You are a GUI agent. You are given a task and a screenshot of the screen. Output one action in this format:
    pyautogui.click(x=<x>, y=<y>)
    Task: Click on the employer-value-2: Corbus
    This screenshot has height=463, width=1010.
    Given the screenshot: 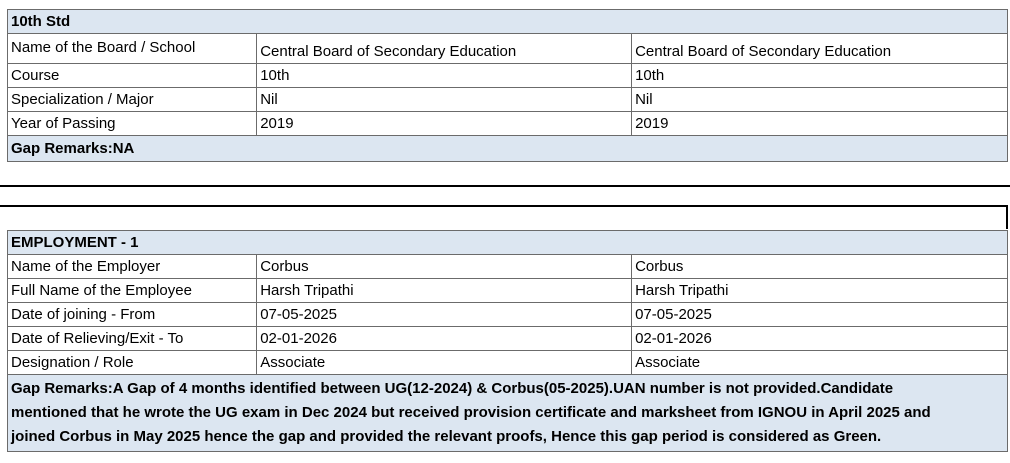 What is the action you would take?
    pyautogui.click(x=819, y=266)
    